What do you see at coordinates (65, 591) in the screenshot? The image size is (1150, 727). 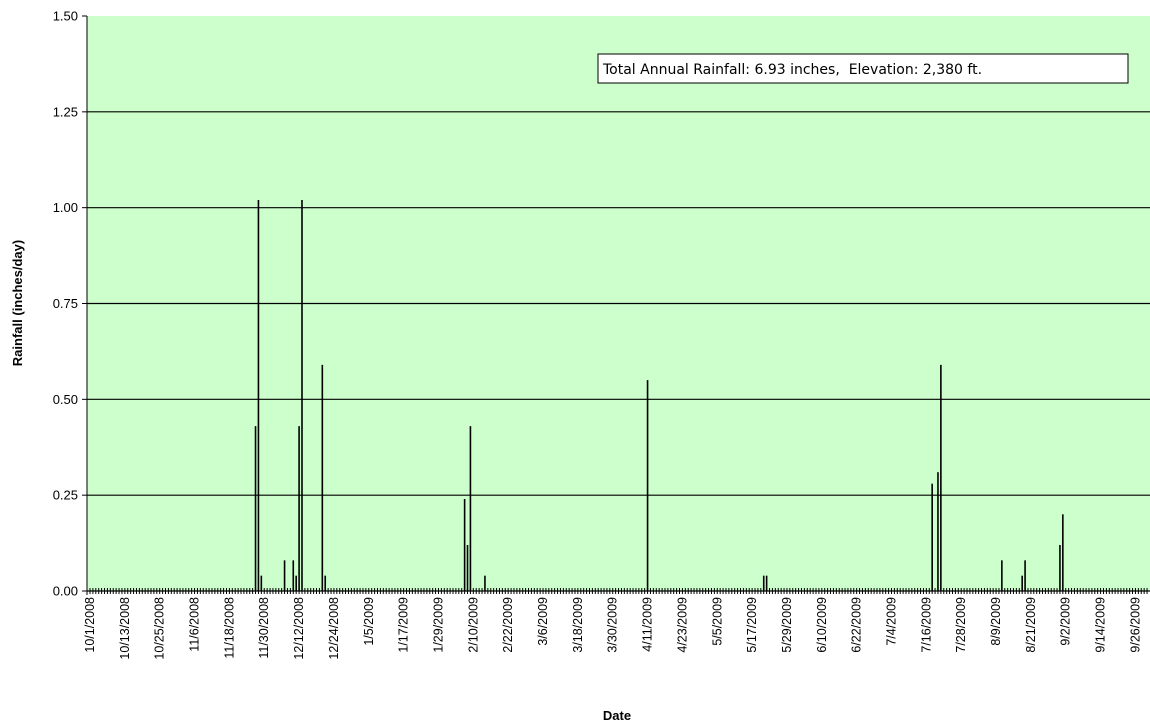 I see `y-tick-label: 0.00` at bounding box center [65, 591].